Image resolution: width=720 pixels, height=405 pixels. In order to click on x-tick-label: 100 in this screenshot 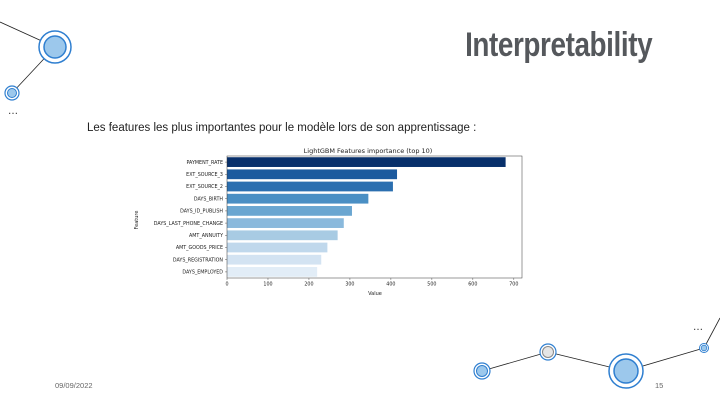, I will do `click(267, 285)`.